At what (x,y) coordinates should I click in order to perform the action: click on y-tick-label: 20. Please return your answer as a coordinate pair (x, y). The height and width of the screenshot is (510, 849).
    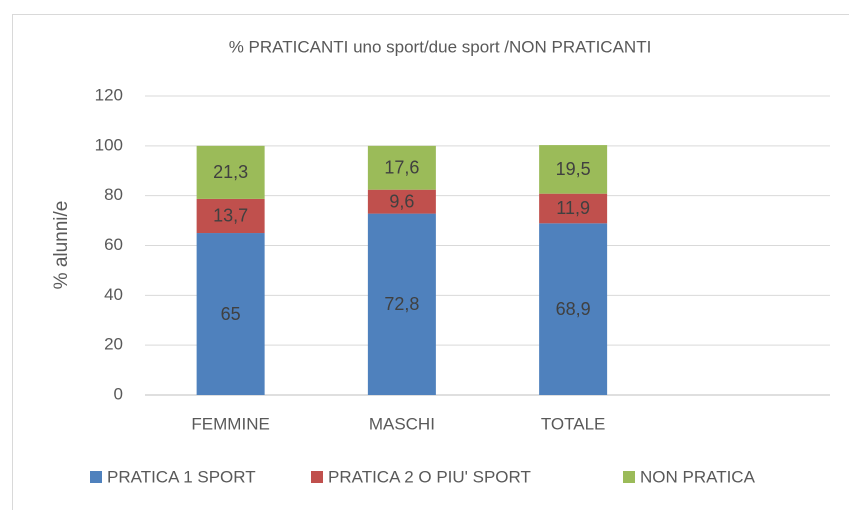
    Looking at the image, I should click on (113, 344).